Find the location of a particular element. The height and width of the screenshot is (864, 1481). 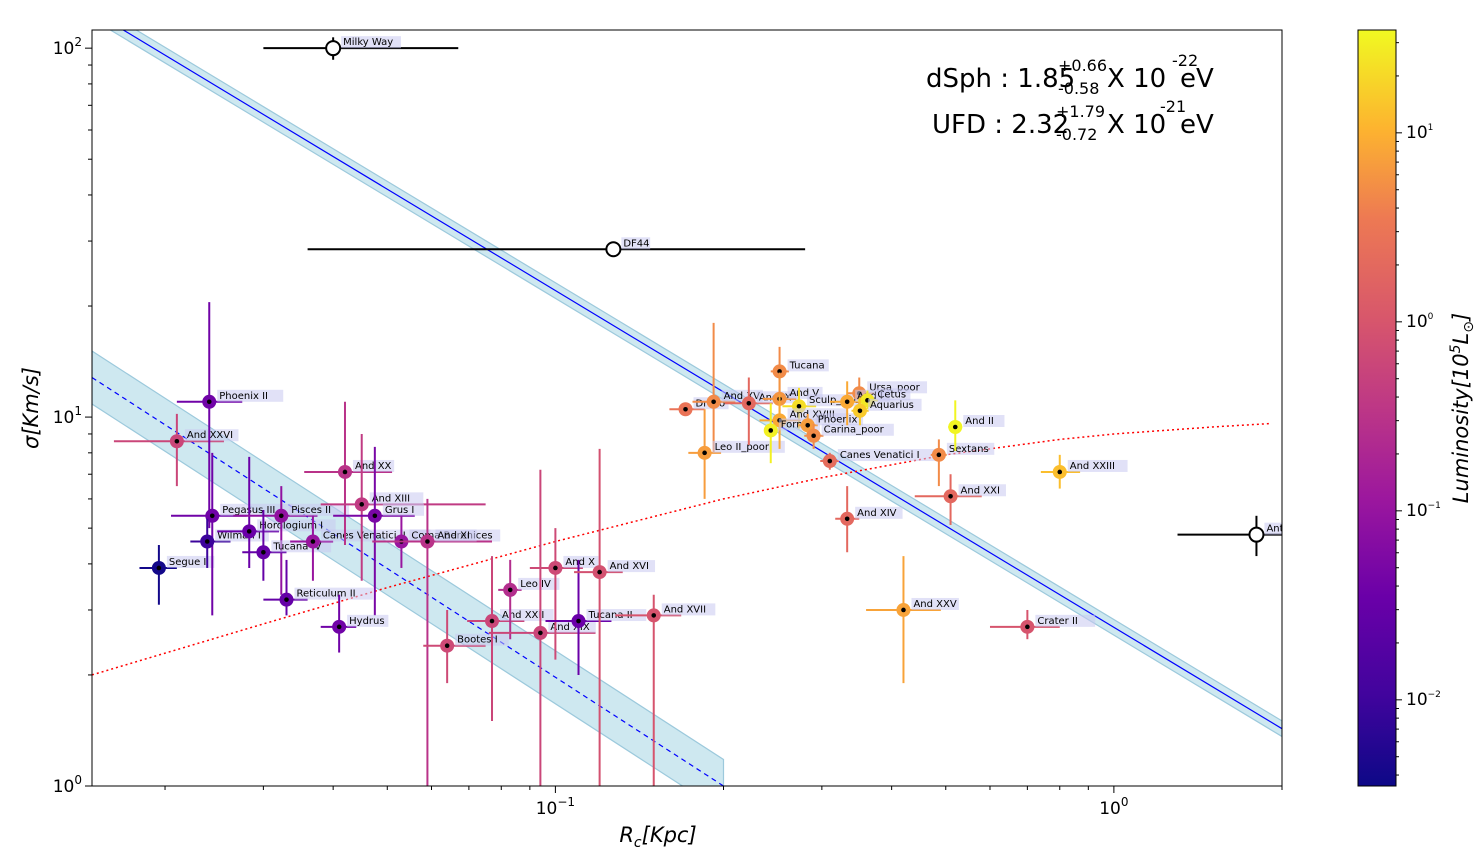

annotation-dsph-lower: -0.58 is located at coordinates (1078, 88).